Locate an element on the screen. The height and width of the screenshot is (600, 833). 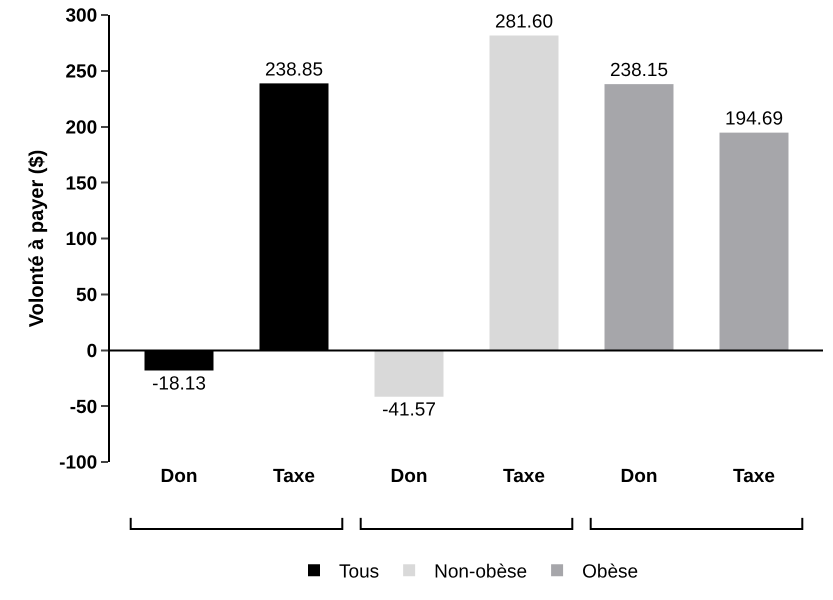
data-label: -41.57 is located at coordinates (409, 410).